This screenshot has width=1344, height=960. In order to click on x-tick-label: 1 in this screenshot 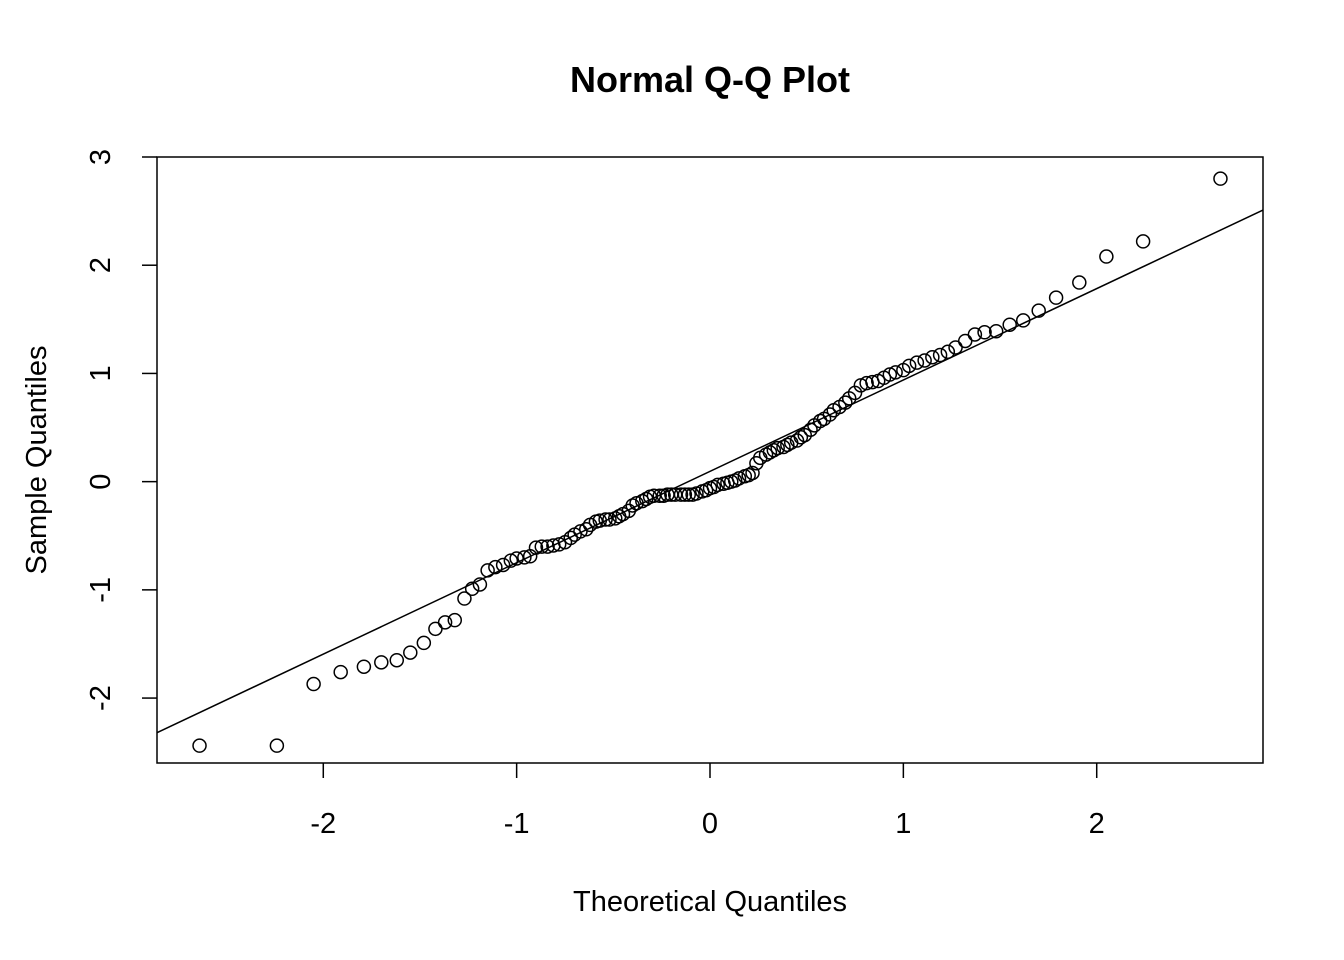, I will do `click(903, 824)`.